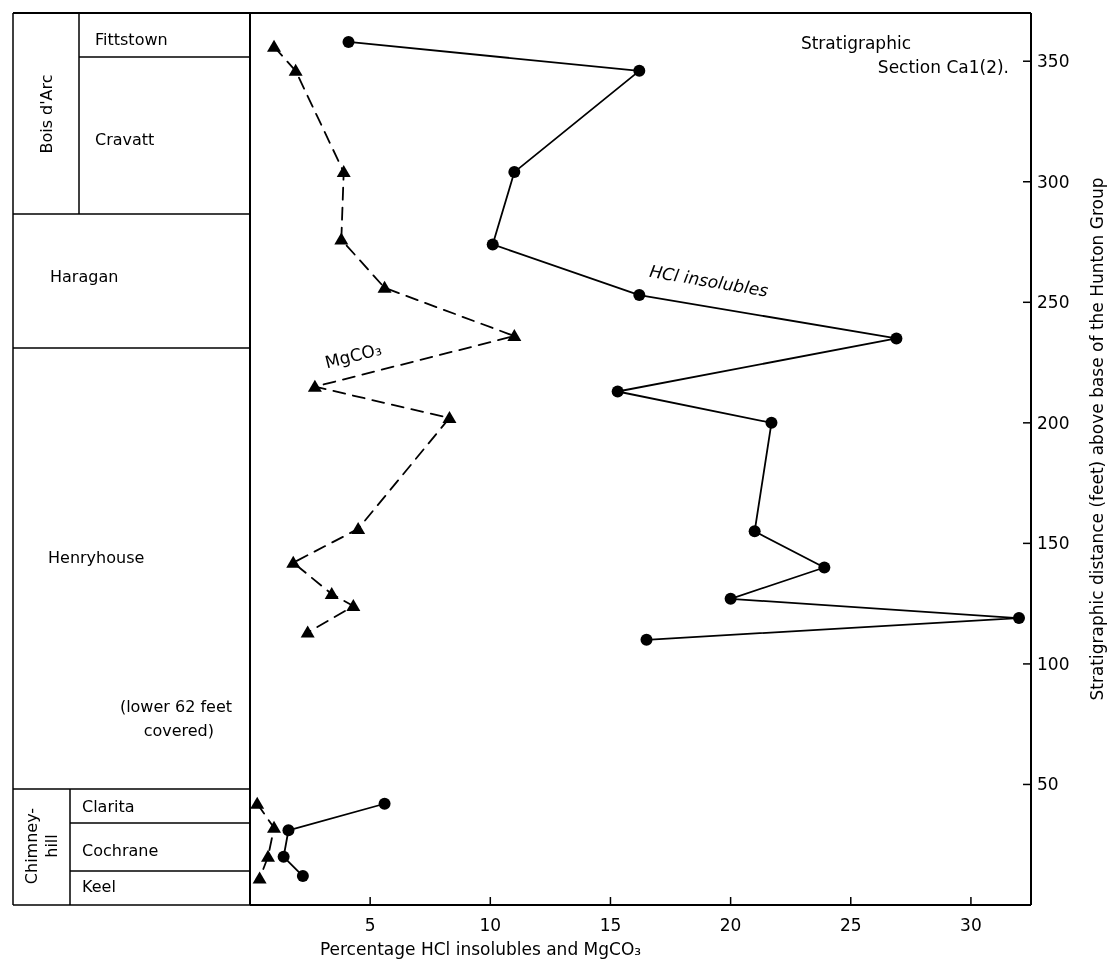 This screenshot has width=1115, height=962. Describe the element at coordinates (120, 850) in the screenshot. I see `text: Cochrane` at that location.